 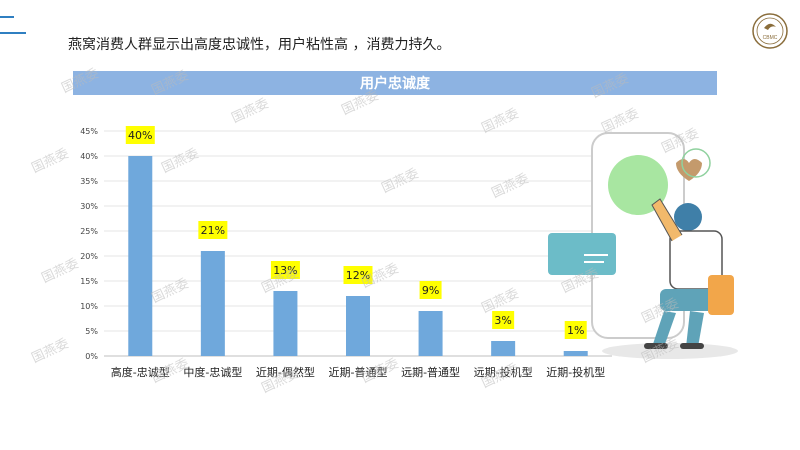 I want to click on category-label: 远期-普通型, so click(x=430, y=372).